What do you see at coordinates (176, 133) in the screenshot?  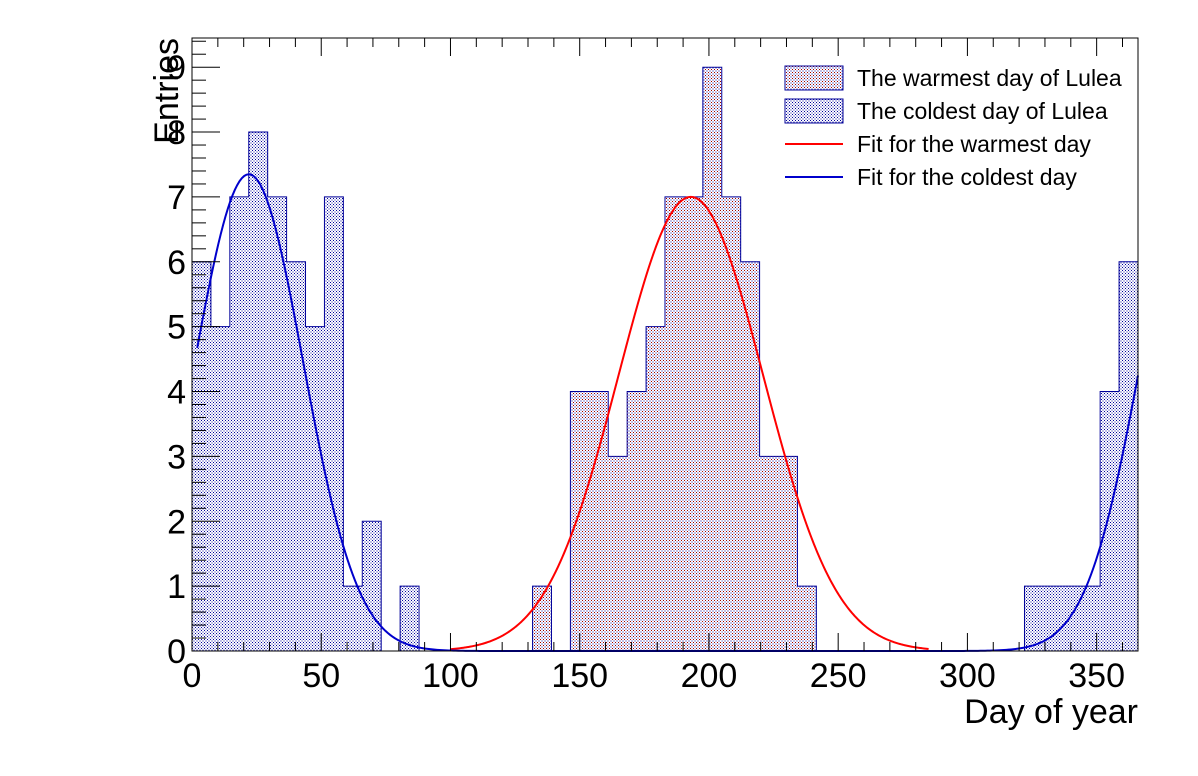 I see `y-tick-label: 8` at bounding box center [176, 133].